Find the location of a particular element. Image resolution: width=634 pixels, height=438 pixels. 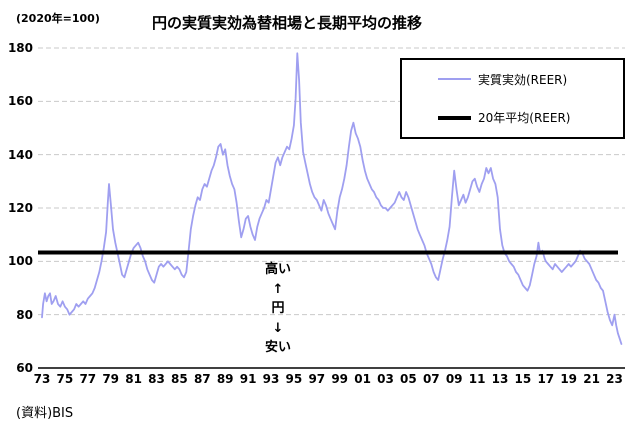

x-tick-label-99: 99 is located at coordinates (340, 379).